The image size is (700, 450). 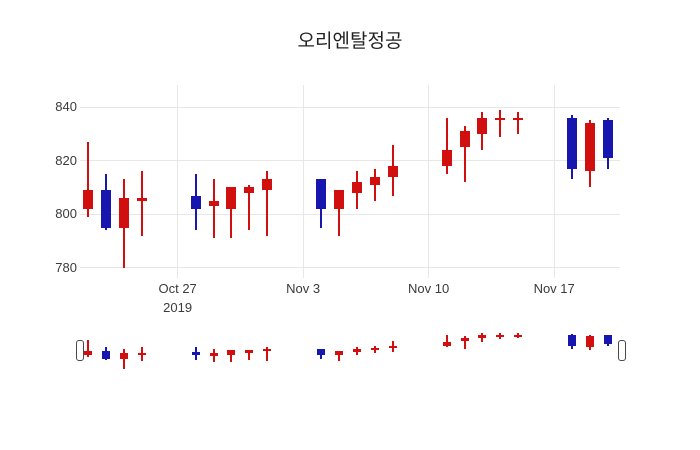 I want to click on y-axis-tick-label: 840, so click(x=66, y=106).